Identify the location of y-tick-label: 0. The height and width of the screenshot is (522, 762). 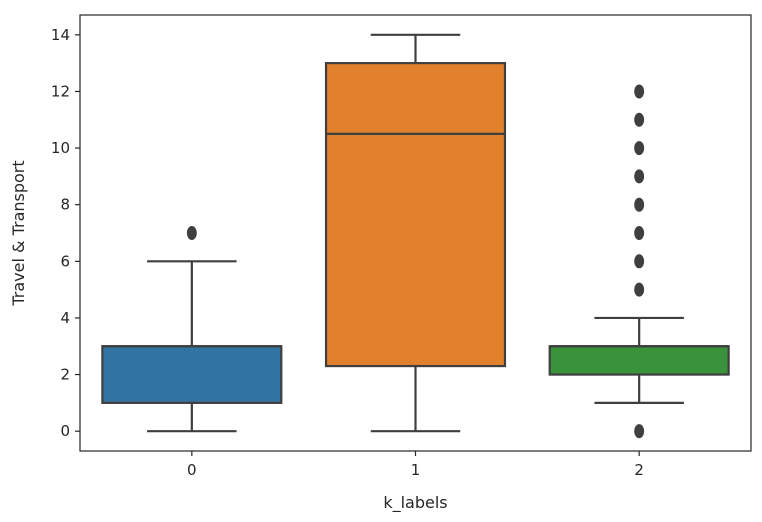
(65, 431).